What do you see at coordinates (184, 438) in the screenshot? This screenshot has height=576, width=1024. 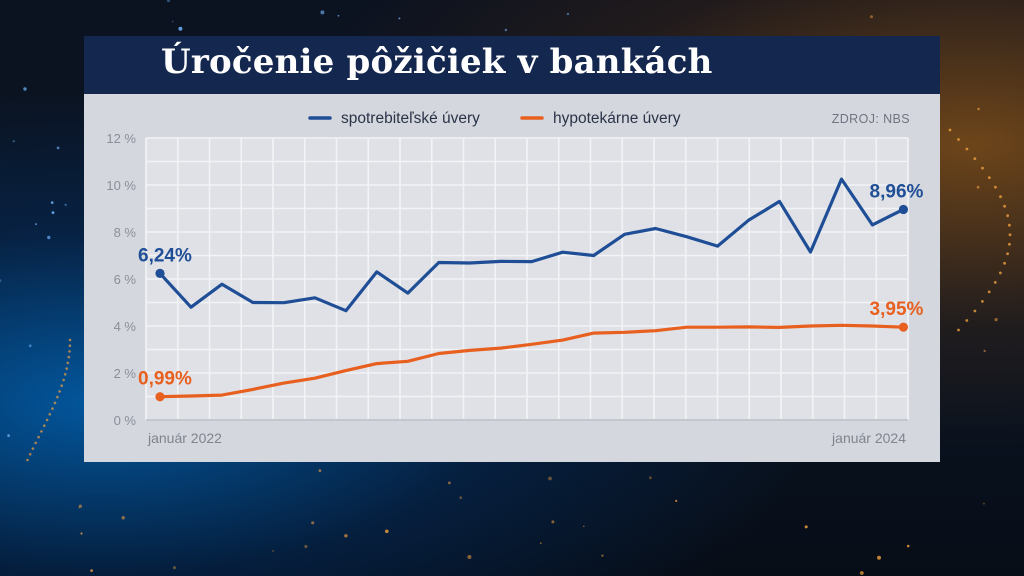 I see `x-tick-label: január 2022` at bounding box center [184, 438].